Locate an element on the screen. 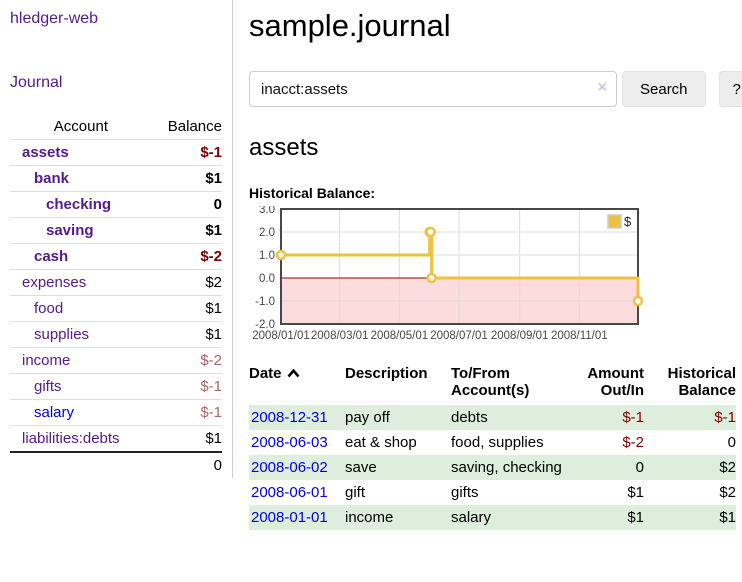 The image size is (742, 582). account-link: food is located at coordinates (49, 308).